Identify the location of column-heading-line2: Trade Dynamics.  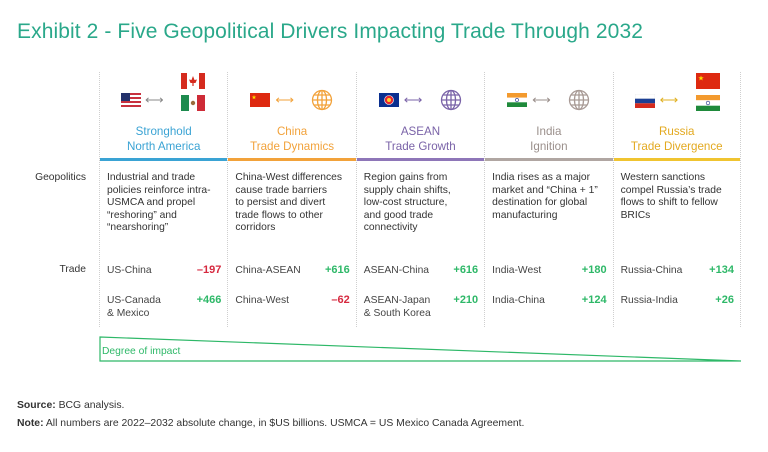
(292, 146).